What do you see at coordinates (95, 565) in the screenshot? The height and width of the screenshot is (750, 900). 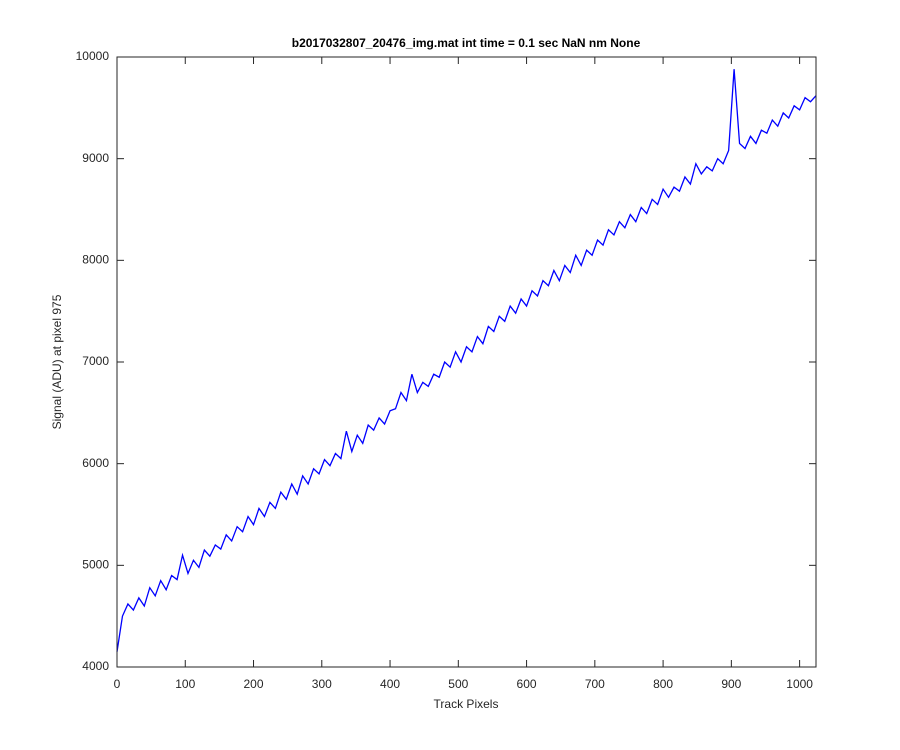 I see `y-tick-label: 5000` at bounding box center [95, 565].